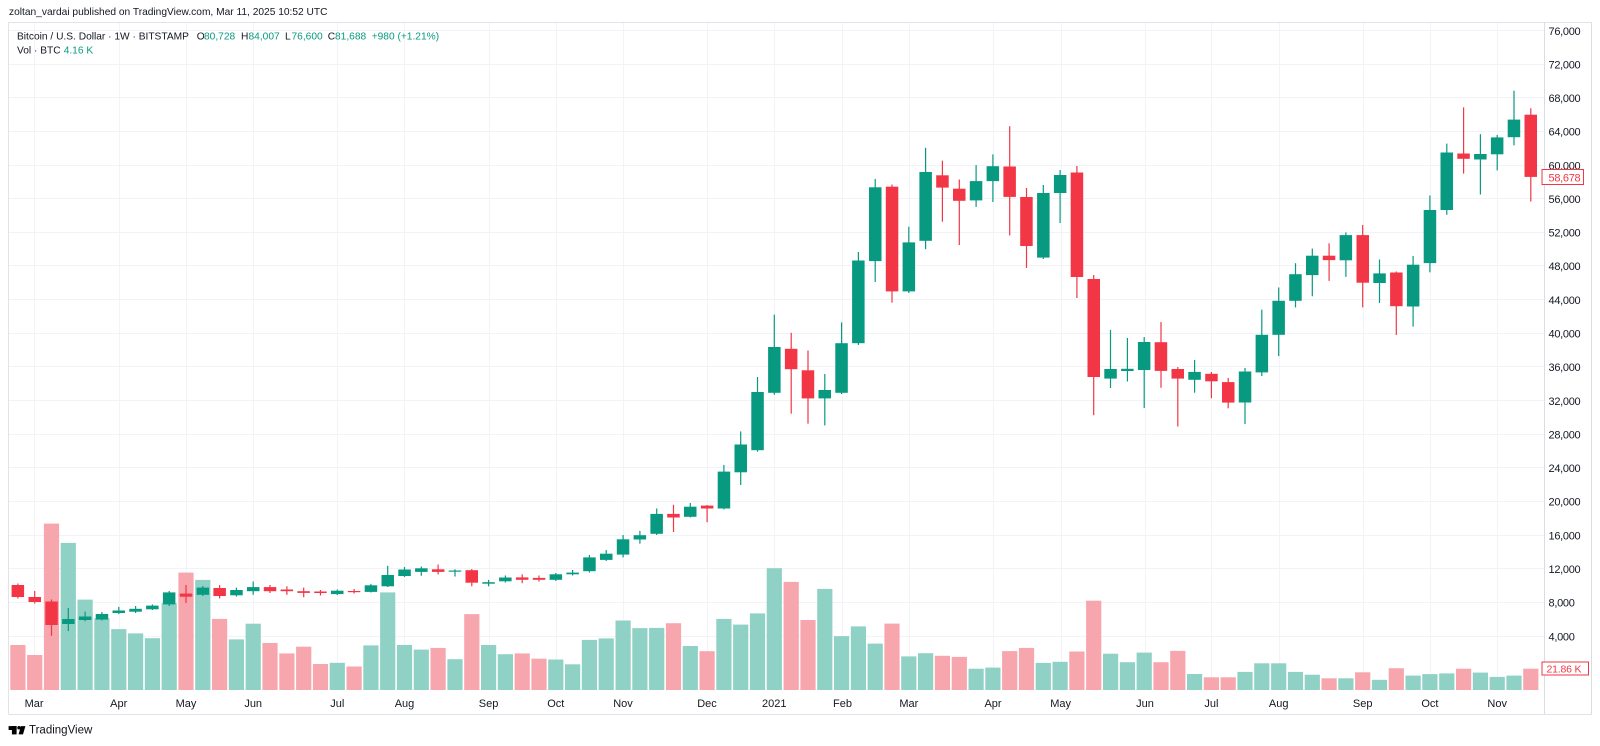 The image size is (1600, 746). What do you see at coordinates (405, 37) in the screenshot?
I see `svg-text: +980 (+1.21%)` at bounding box center [405, 37].